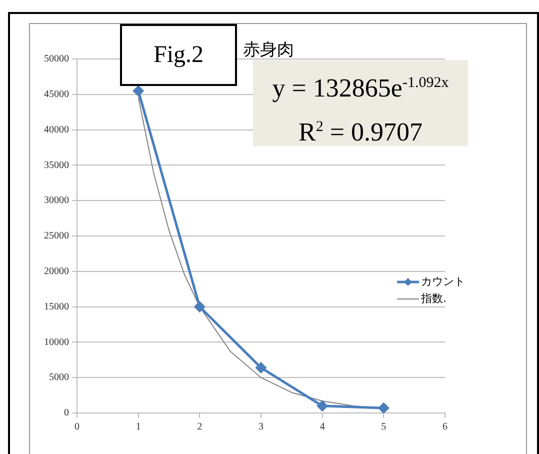  Describe the element at coordinates (56, 306) in the screenshot. I see `y-tick-label: 15000` at that location.